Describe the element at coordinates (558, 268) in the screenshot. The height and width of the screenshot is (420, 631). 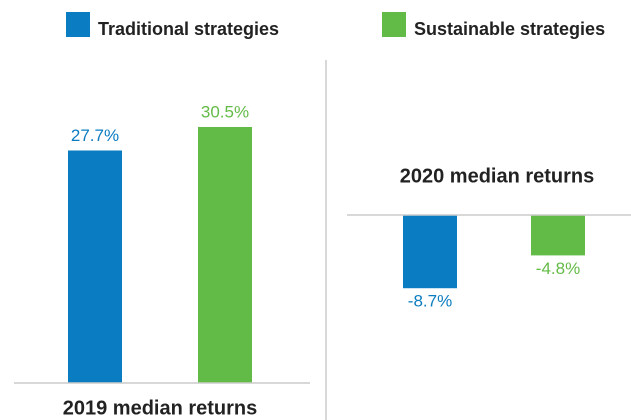
I see `value-label: -4.8%` at that location.